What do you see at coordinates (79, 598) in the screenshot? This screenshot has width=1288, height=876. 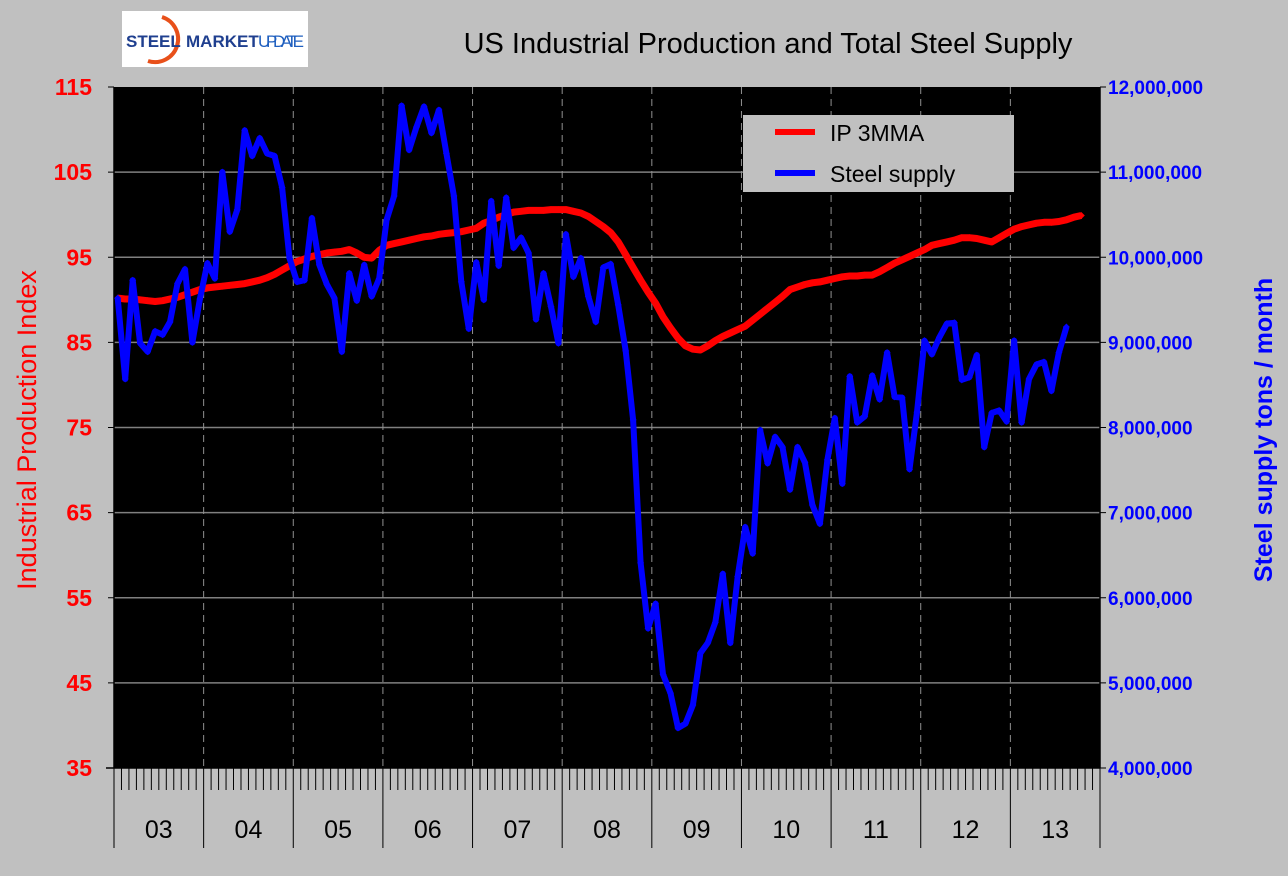 I see `y-tick-label: 55` at bounding box center [79, 598].